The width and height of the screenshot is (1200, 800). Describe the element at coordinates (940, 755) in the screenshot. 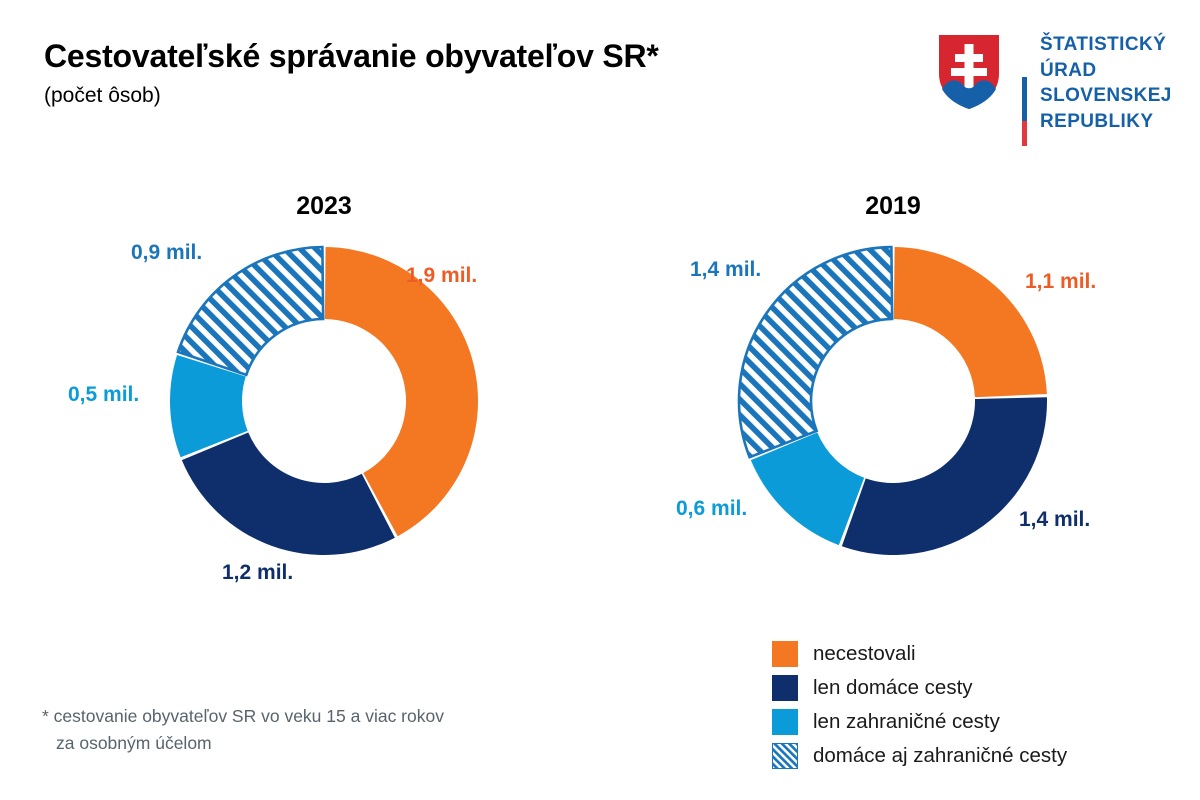

I see `legend-label-domace-aj-zahranicne-cesty: domáce aj zahraničné cesty` at that location.